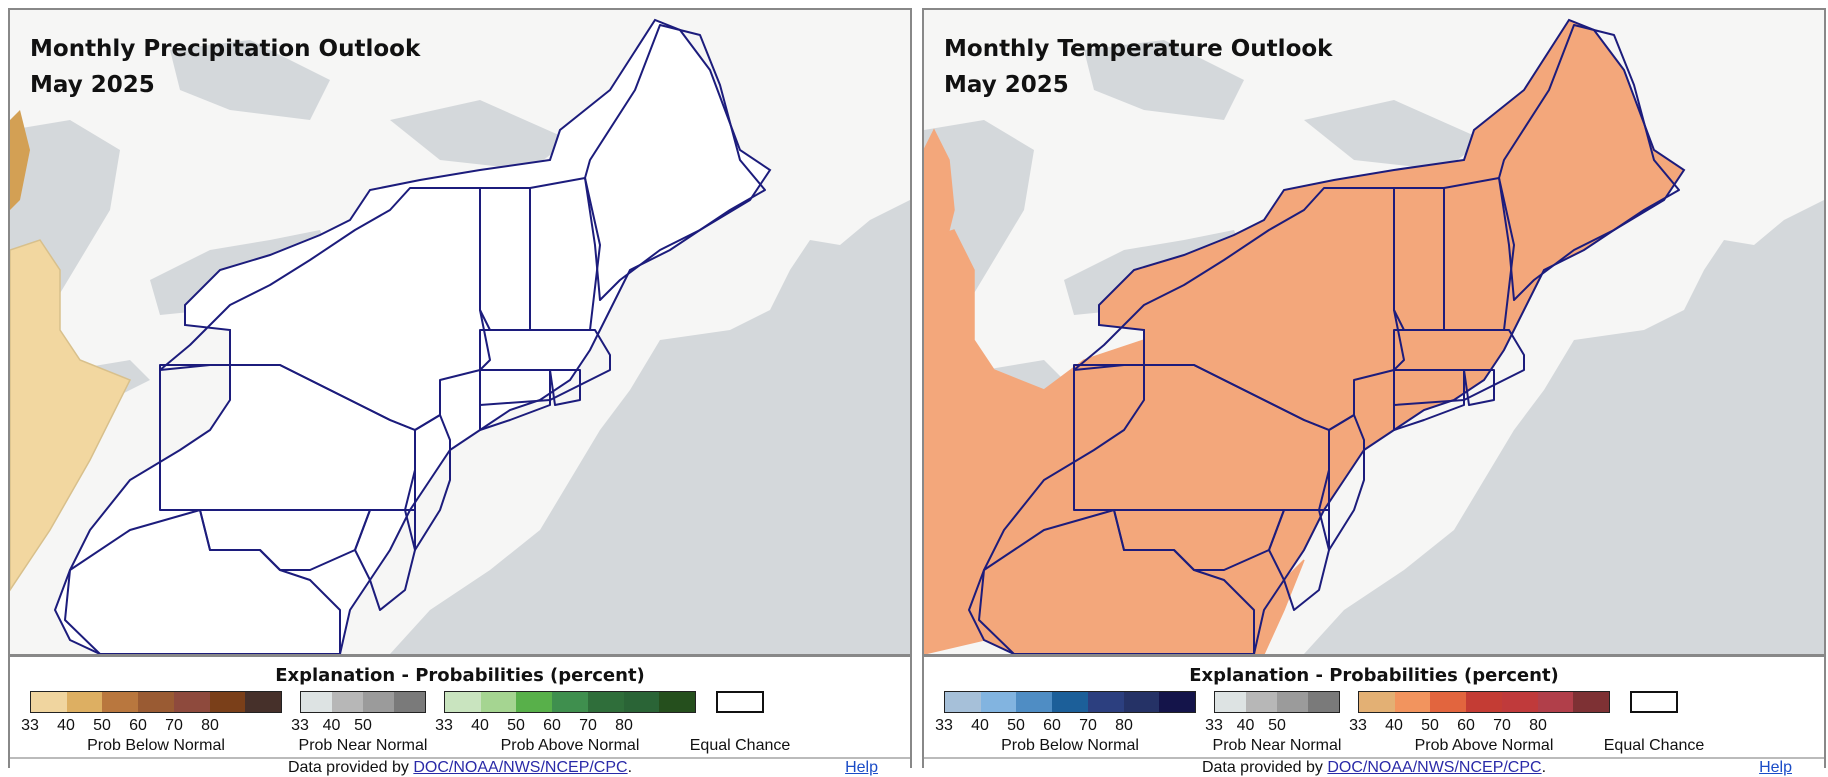 The image size is (1828, 777). What do you see at coordinates (71, 351) in the screenshot?
I see `outlook-anomaly` at bounding box center [71, 351].